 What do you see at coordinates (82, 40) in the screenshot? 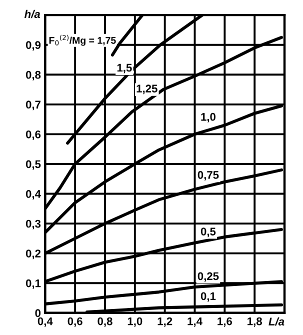
I see `annotation: F$_{0}$$^{(2)}$/Mg = 1,75` at bounding box center [82, 40].